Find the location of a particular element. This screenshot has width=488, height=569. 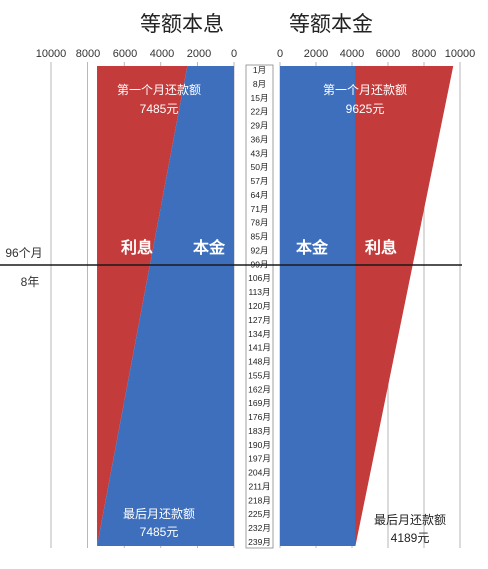

month-tick-label: 85月 is located at coordinates (260, 237).